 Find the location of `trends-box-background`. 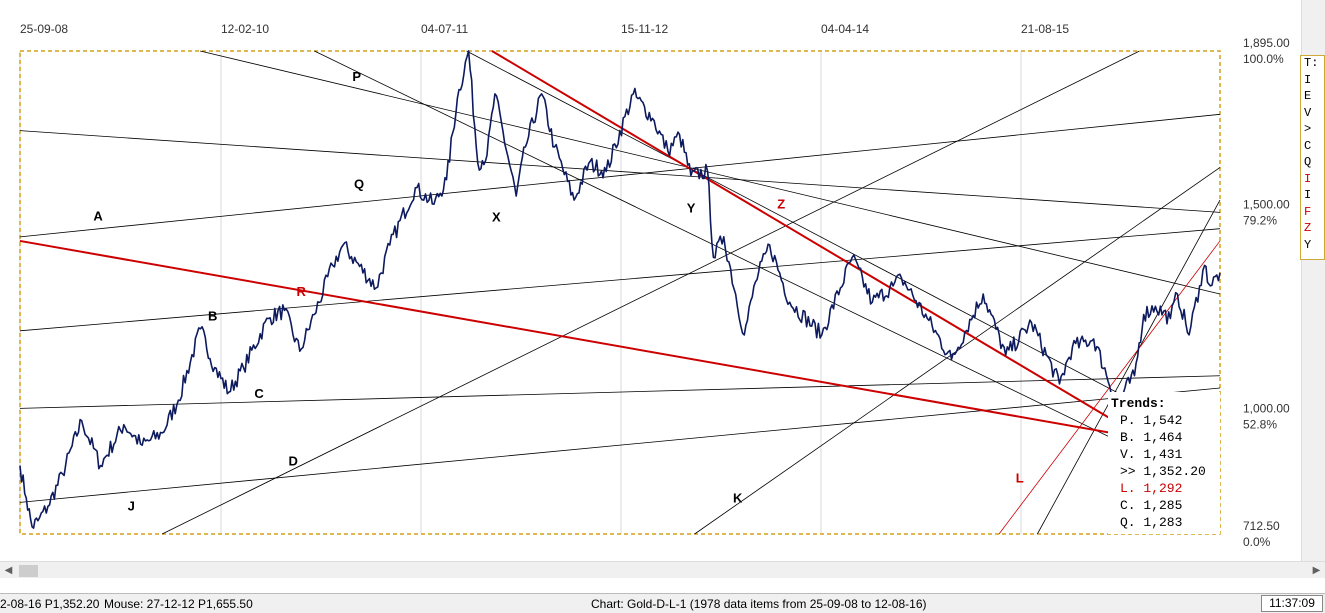

trends-box-background is located at coordinates (1164, 463).